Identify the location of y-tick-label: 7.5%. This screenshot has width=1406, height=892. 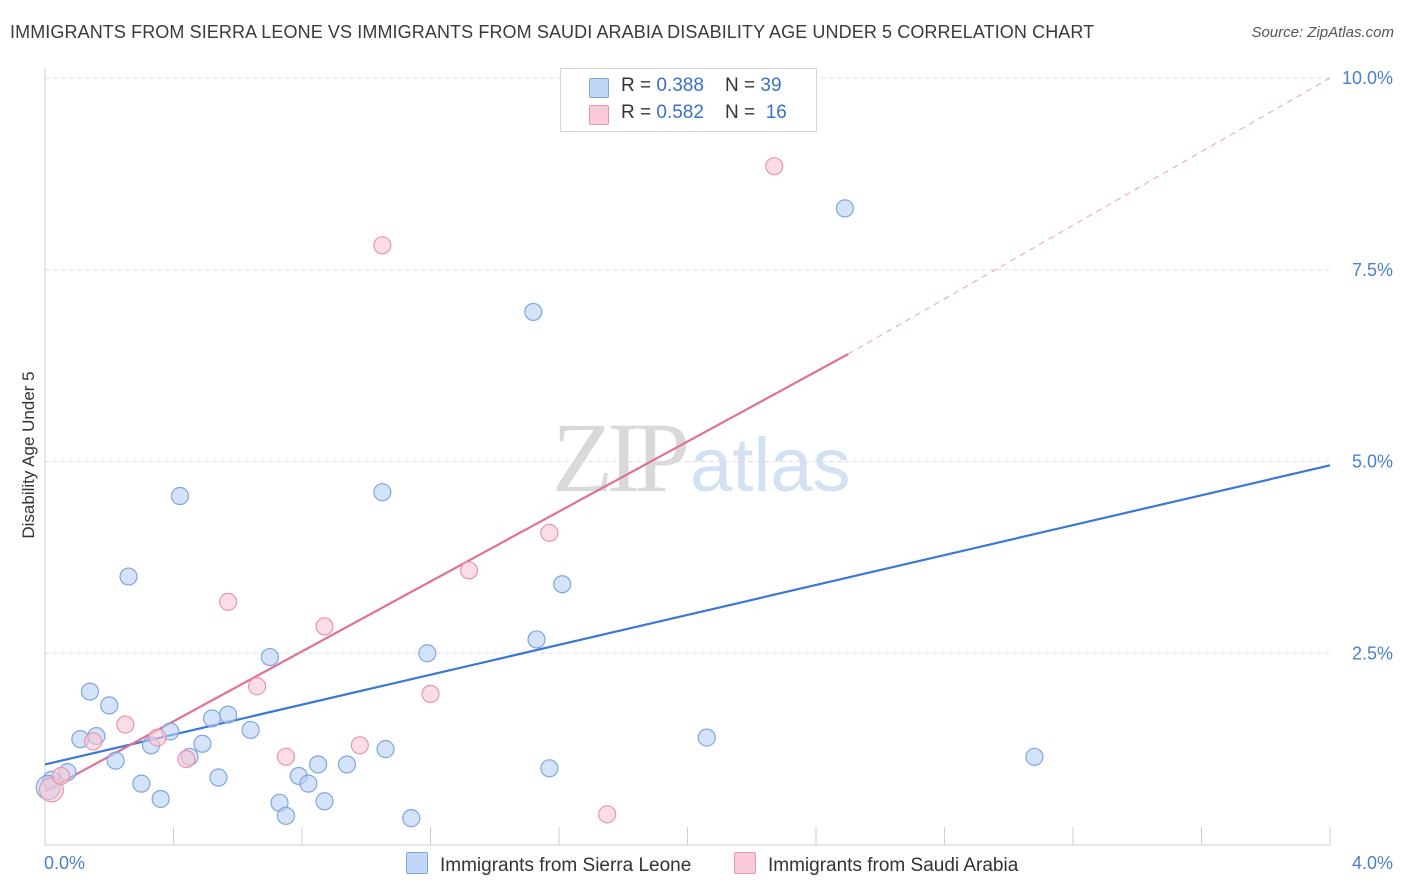
(1372, 270).